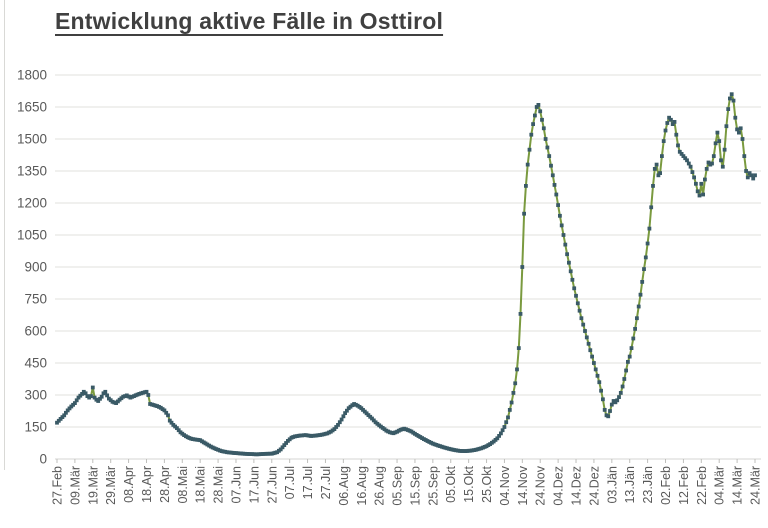 This screenshot has width=768, height=528. Describe the element at coordinates (720, 485) in the screenshot. I see `x-tick-label: 04.Mär` at that location.